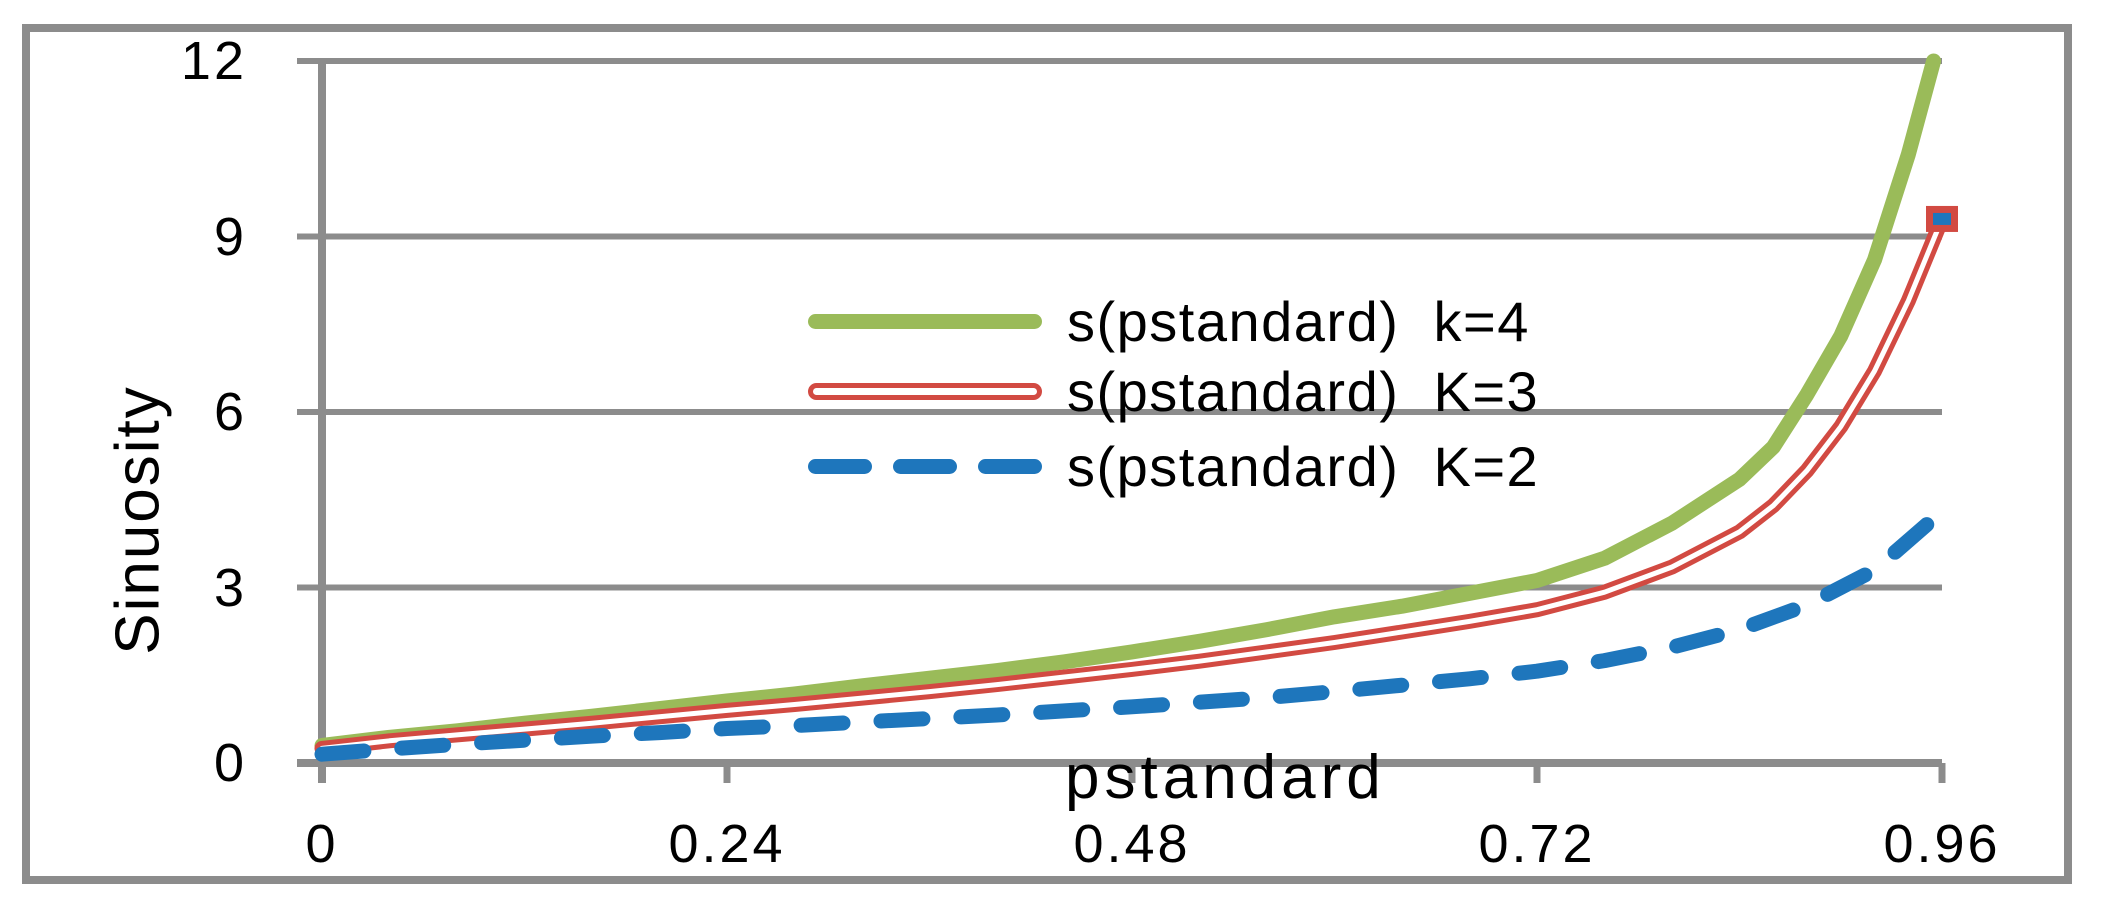 Image resolution: width=2106 pixels, height=910 pixels. I want to click on x-tick-label: 0.48, so click(1132, 844).